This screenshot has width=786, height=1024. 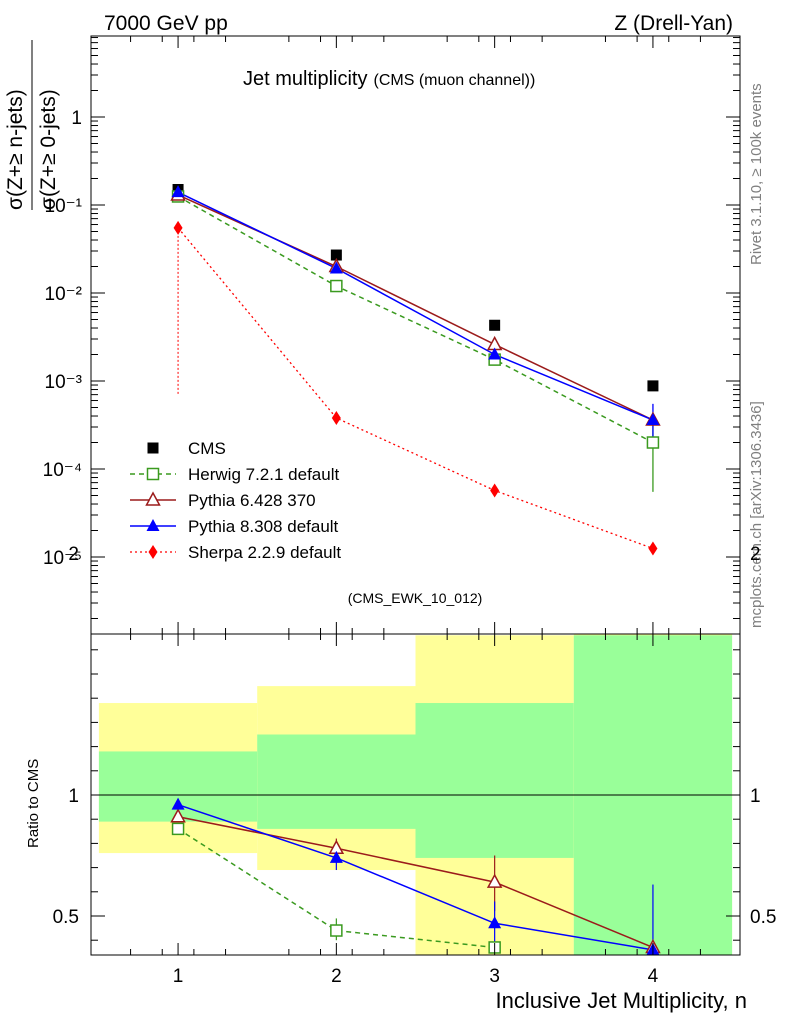 I want to click on watermark: (CMS_EWK_10_012), so click(x=415, y=598).